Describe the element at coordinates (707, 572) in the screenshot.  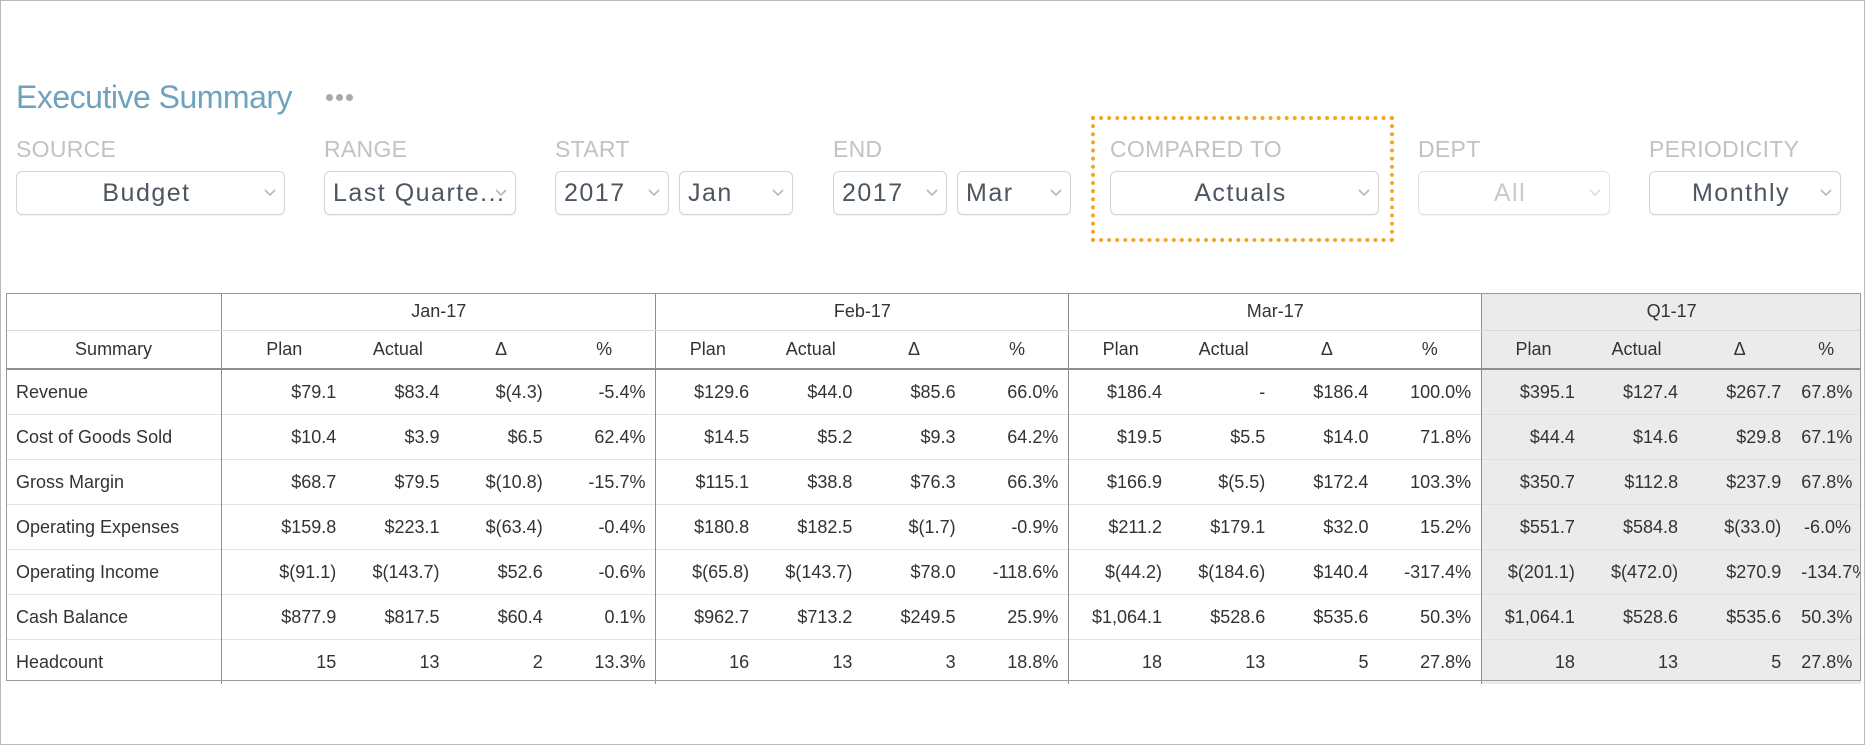
I see `table-cell: $(65.8)` at that location.